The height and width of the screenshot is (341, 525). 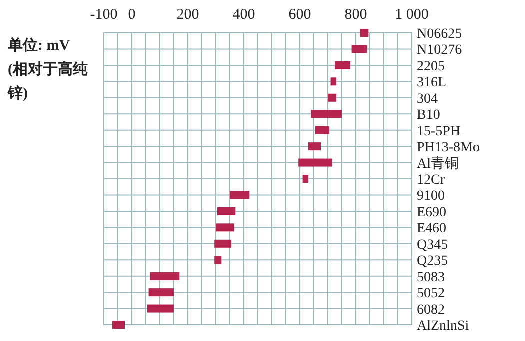 I want to click on y-tick-label: Q345, so click(x=432, y=245).